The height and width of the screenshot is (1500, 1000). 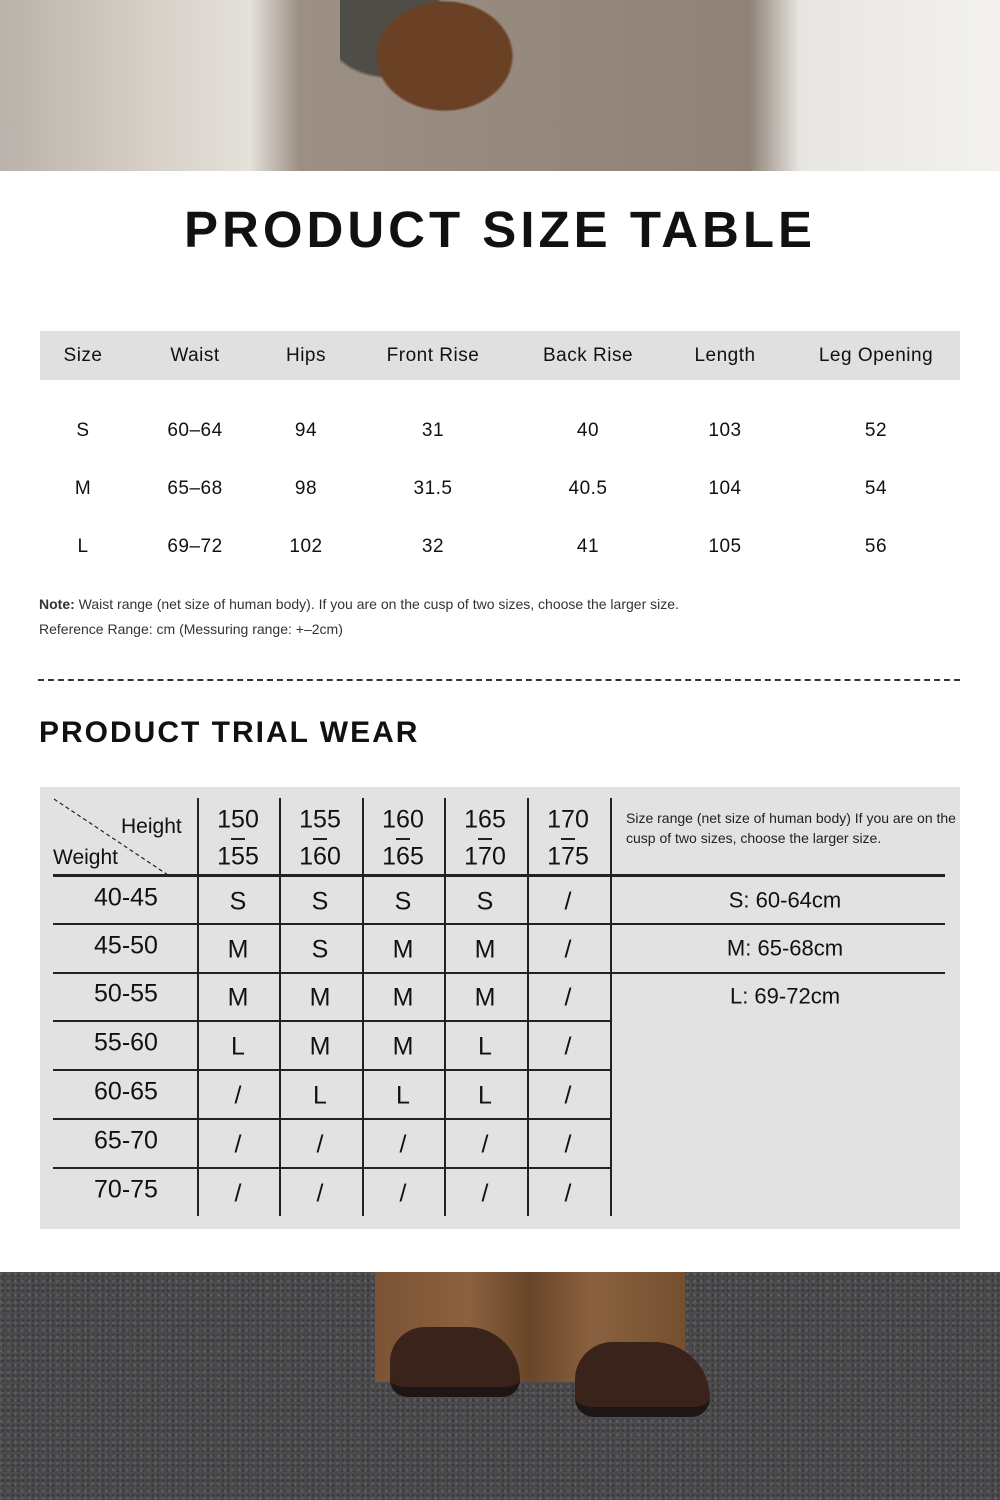 I want to click on size-table-cell: L, so click(x=83, y=546).